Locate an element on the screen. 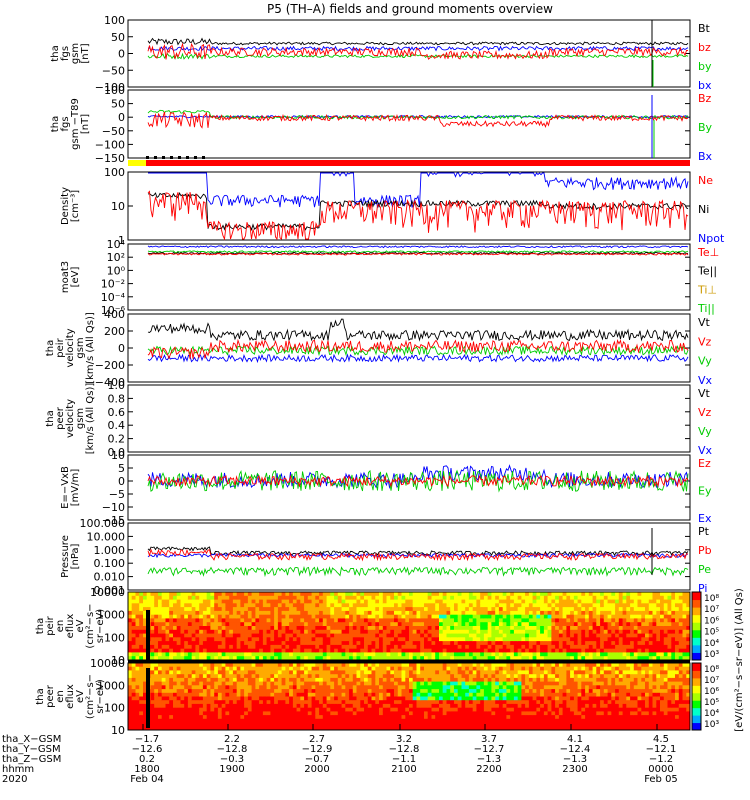 The width and height of the screenshot is (750, 800). ylabel-line: [nT] is located at coordinates (85, 53).